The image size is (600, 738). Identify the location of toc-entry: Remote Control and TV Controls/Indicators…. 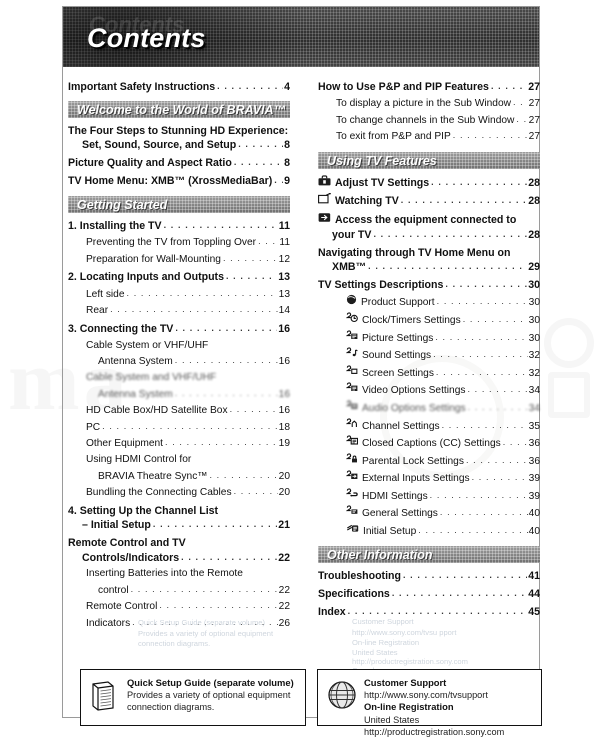
(179, 550).